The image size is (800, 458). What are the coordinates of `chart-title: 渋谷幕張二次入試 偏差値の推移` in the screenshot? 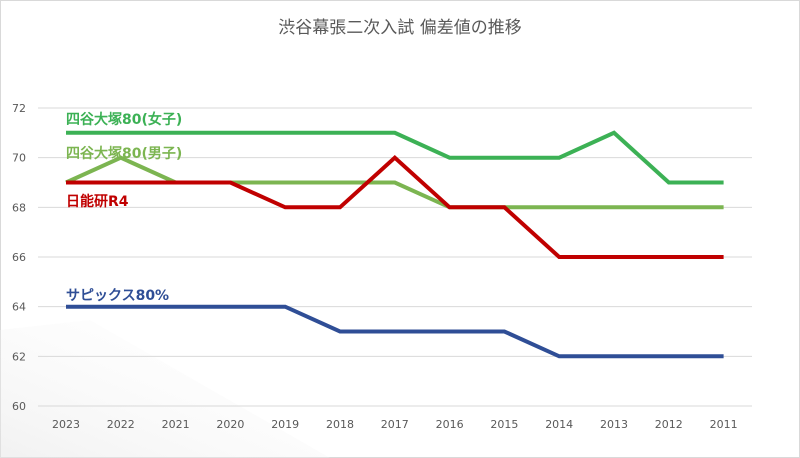 It's located at (399, 28).